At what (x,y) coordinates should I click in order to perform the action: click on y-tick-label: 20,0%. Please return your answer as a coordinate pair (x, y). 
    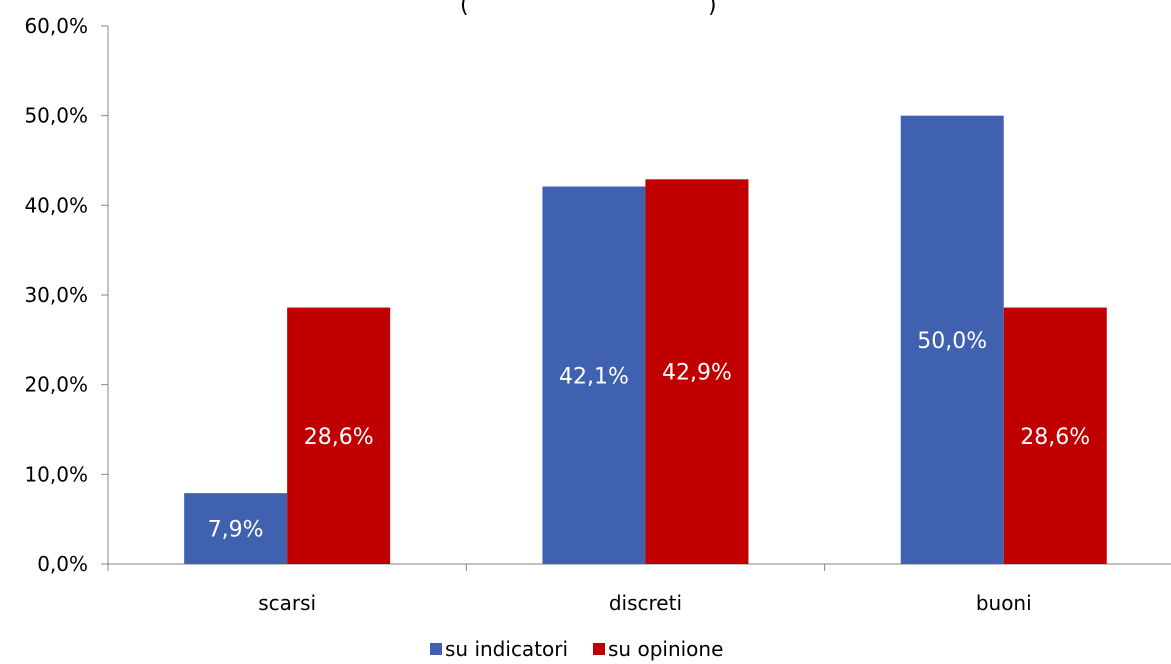
    Looking at the image, I should click on (56, 385).